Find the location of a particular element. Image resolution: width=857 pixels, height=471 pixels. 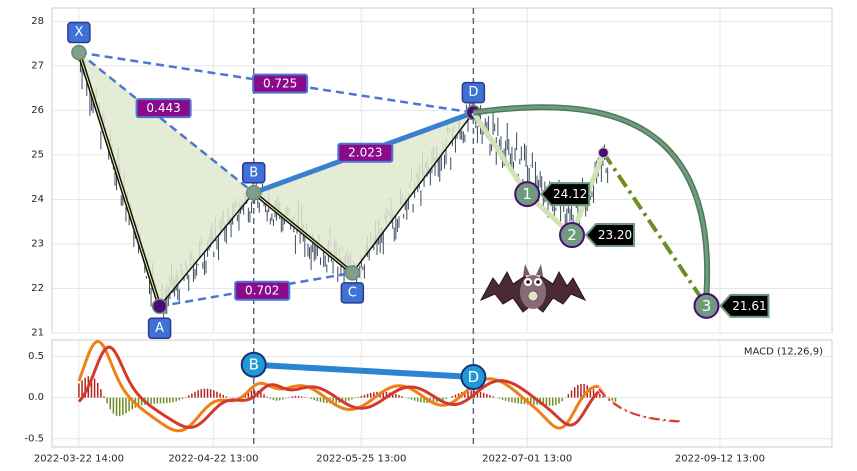

target-projection is located at coordinates (591, 205).